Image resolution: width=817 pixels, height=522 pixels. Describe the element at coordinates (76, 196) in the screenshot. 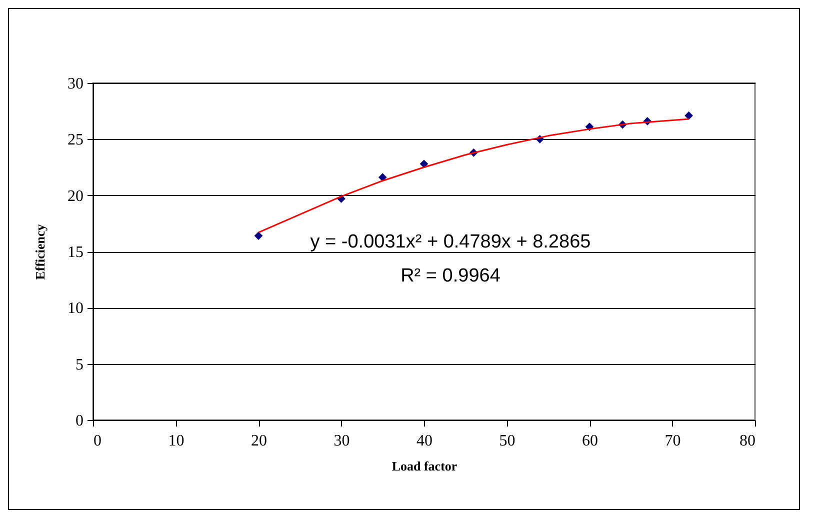

I see `y-tick-label: 20` at that location.